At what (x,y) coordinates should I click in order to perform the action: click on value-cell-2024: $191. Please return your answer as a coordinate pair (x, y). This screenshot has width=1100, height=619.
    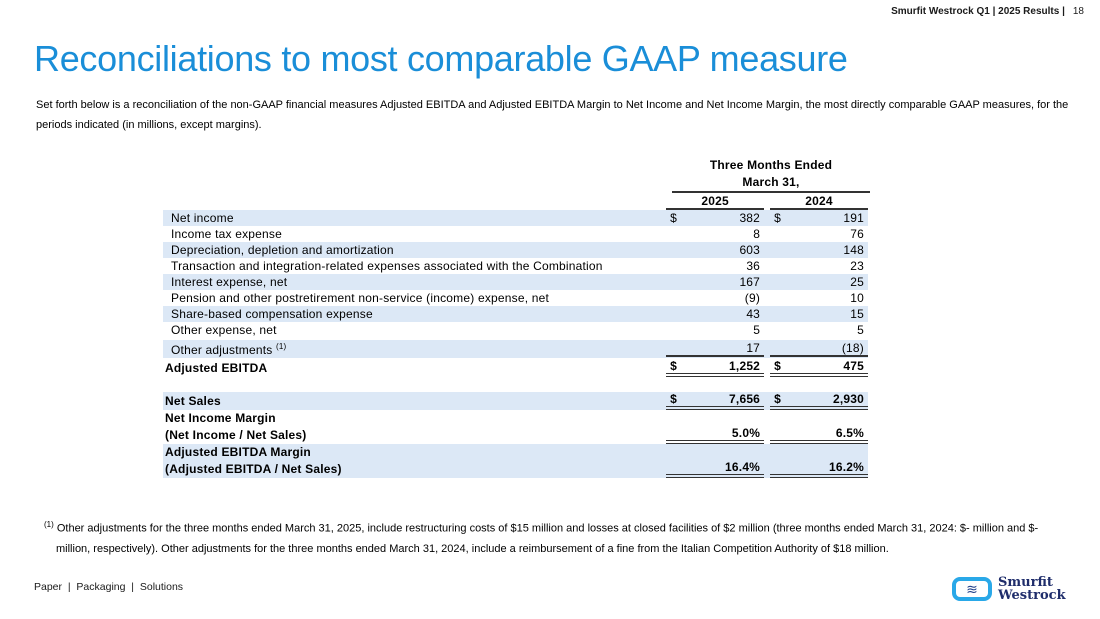
    Looking at the image, I should click on (819, 218).